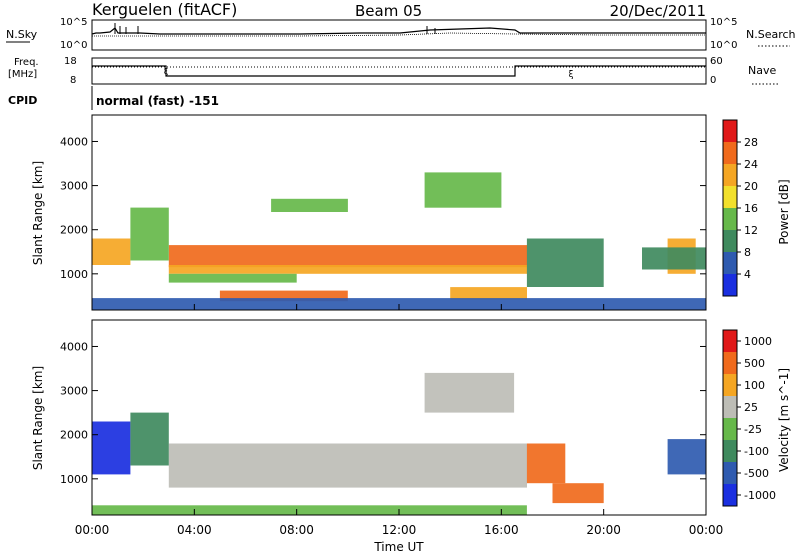  What do you see at coordinates (760, 495) in the screenshot?
I see `velocity-colorbar-tick-label-7: -1000` at bounding box center [760, 495].